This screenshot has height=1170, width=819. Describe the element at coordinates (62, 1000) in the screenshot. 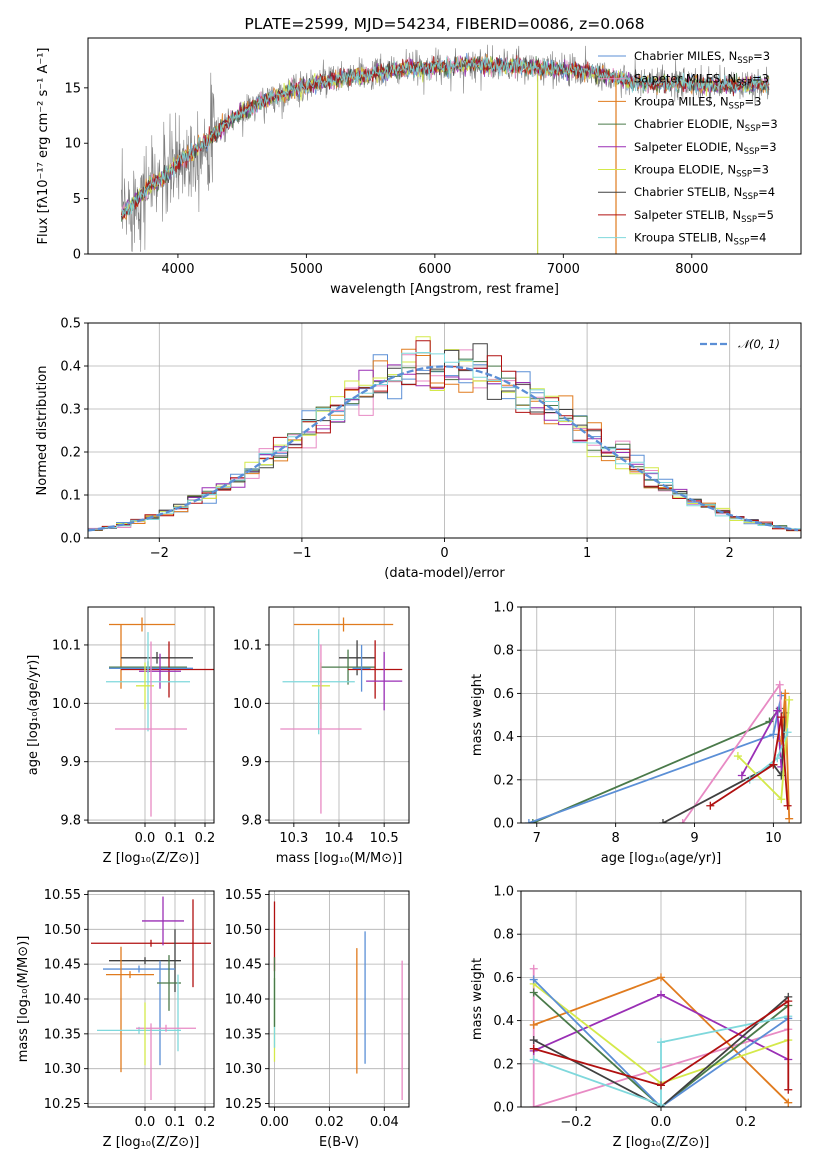

I see `y-tick-label: 10.40` at that location.